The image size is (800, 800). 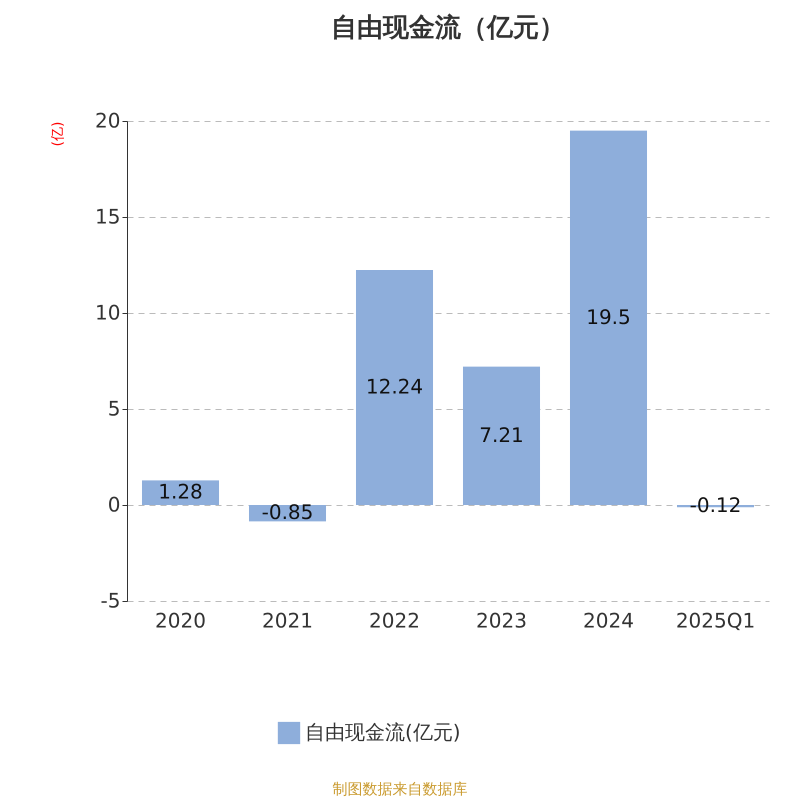 What do you see at coordinates (288, 512) in the screenshot?
I see `data-label: -0.85` at bounding box center [288, 512].